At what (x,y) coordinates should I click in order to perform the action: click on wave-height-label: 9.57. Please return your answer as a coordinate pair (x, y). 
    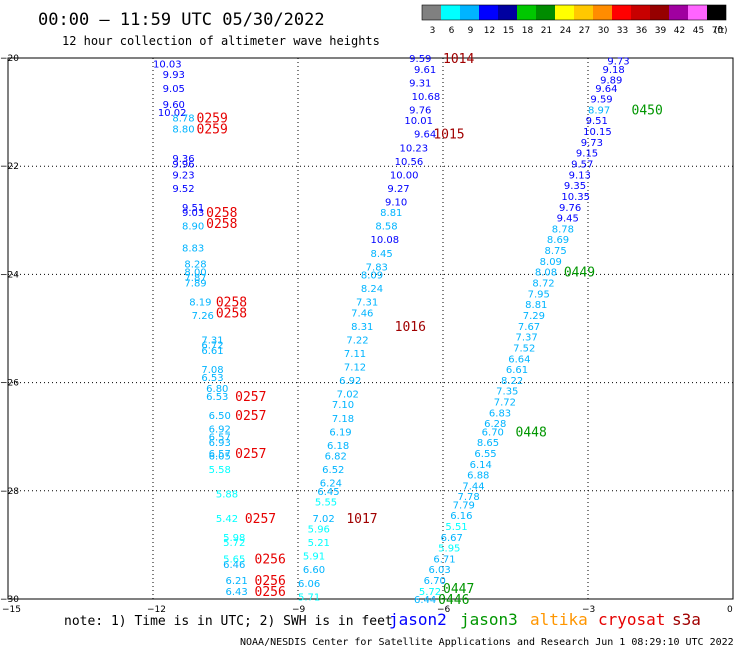
    Looking at the image, I should click on (582, 164).